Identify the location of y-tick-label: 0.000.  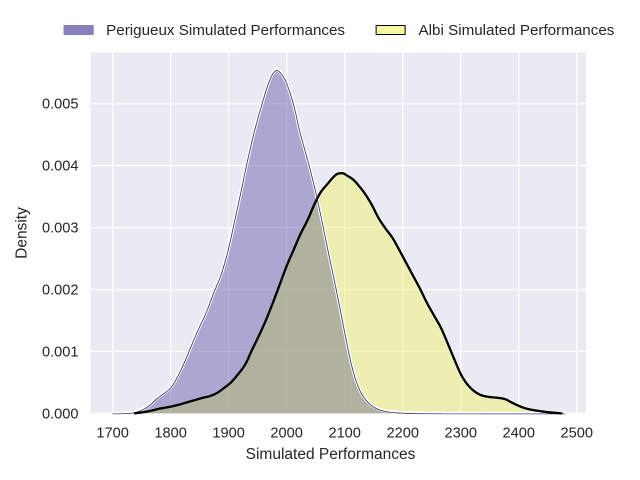
(60, 414).